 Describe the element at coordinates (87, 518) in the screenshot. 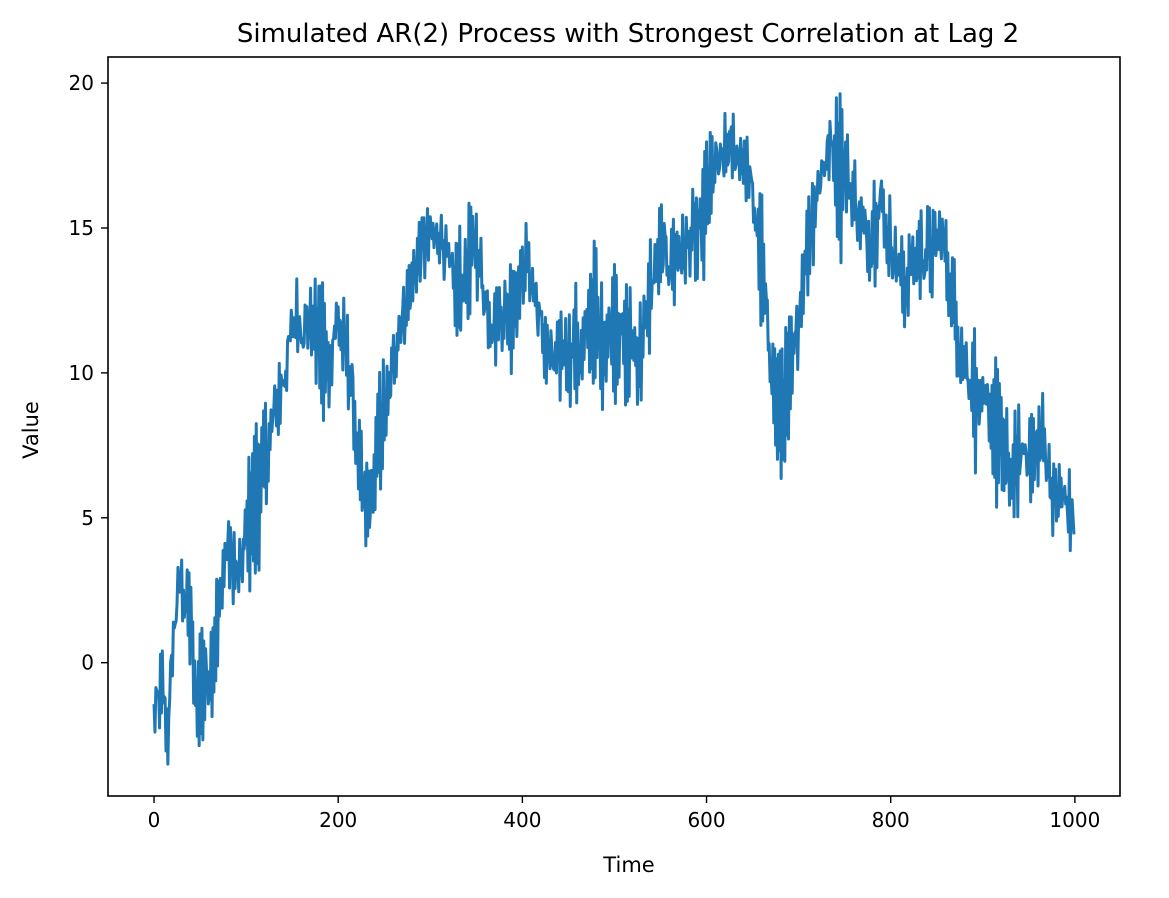

I see `y-tick-label: 5` at that location.